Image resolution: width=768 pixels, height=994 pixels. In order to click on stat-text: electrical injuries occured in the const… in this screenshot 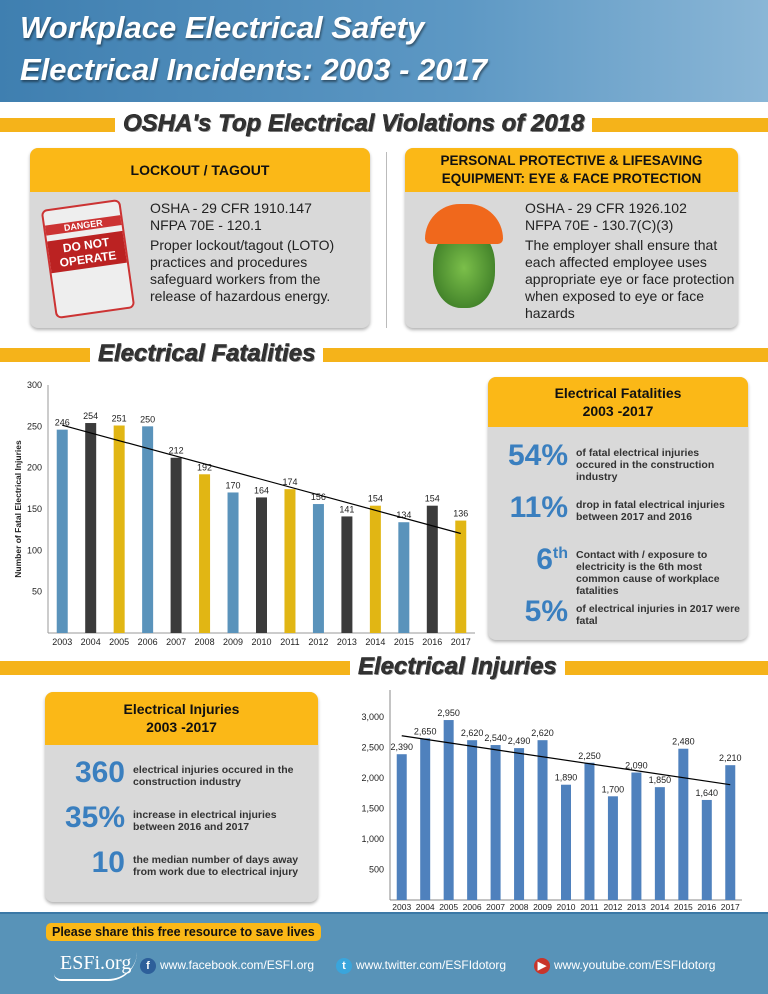, I will do `click(213, 776)`.